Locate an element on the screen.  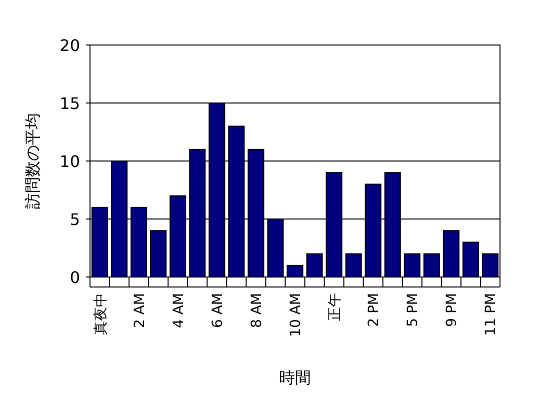
x-tick-label: 9 PM is located at coordinates (452, 310).